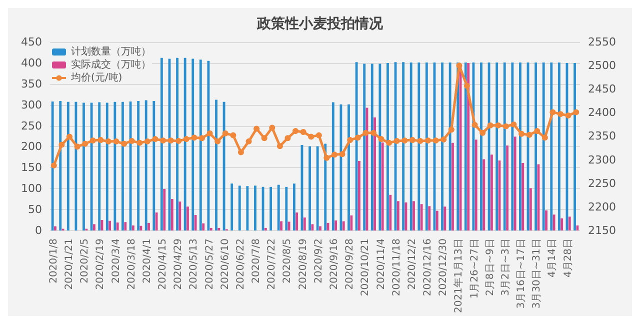 The height and width of the screenshot is (324, 640). I want to click on y-tick-label: 150, so click(31, 167).